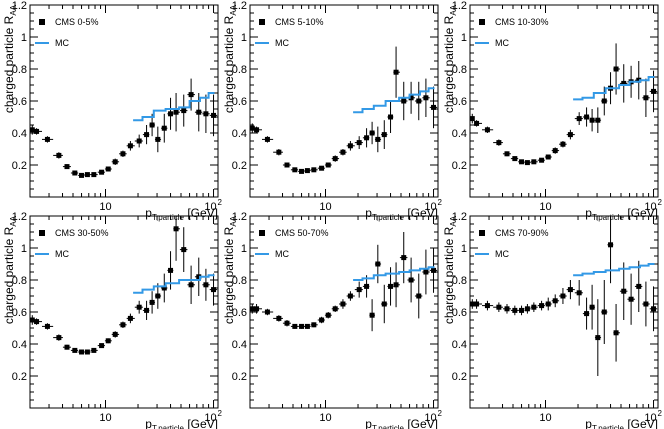 The image size is (664, 429). What do you see at coordinates (82, 233) in the screenshot?
I see `legend-label-data: CMS 30-50%` at bounding box center [82, 233].